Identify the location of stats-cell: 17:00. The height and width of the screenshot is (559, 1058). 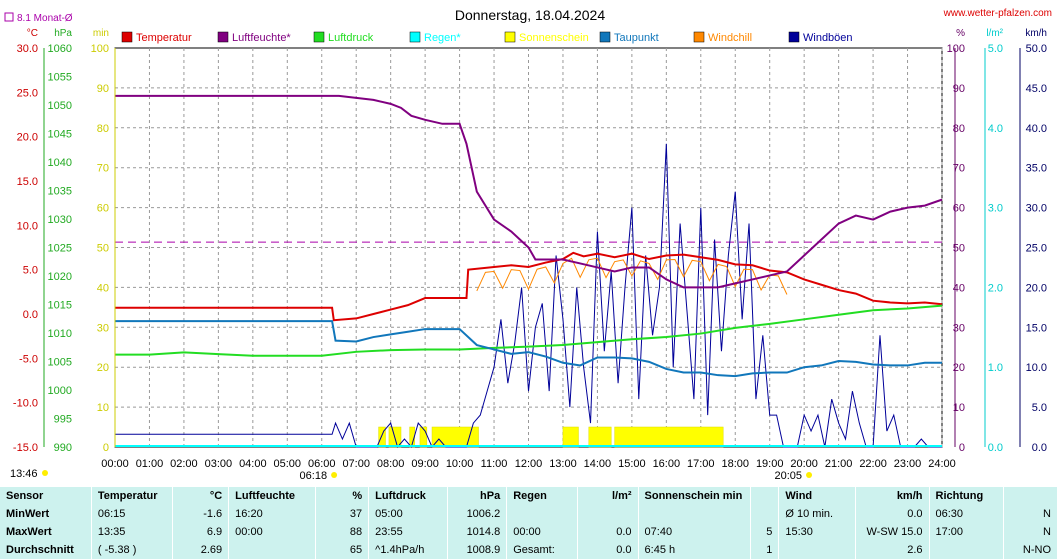
(967, 532).